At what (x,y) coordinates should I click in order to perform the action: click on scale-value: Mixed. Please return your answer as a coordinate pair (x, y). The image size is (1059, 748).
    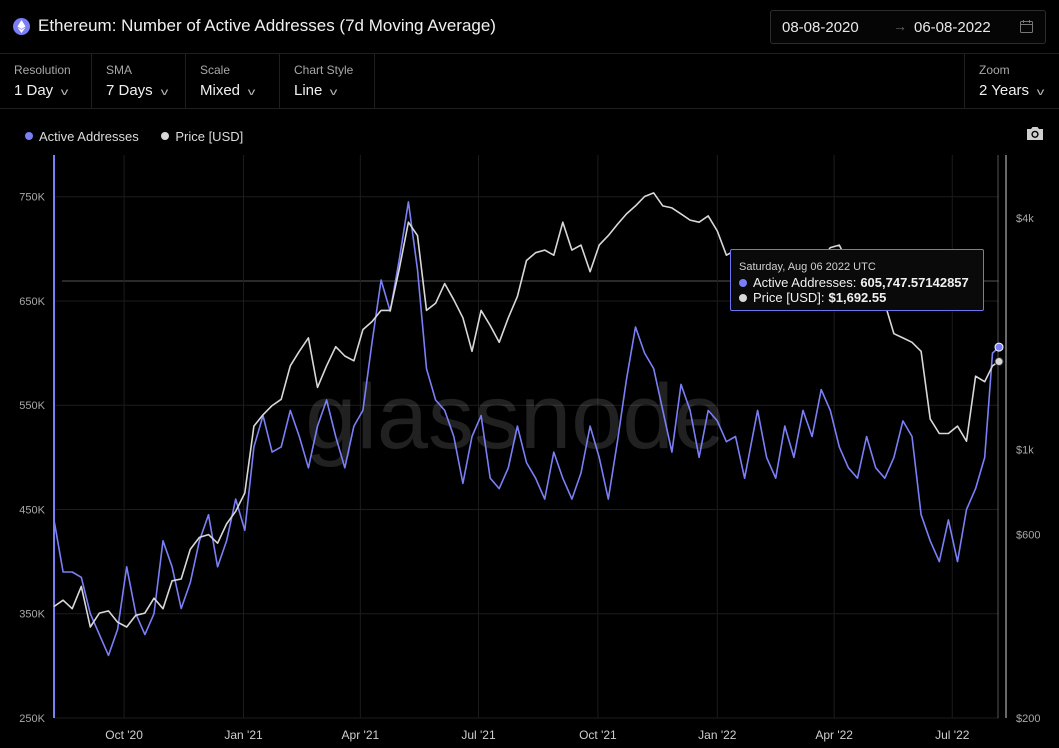
    Looking at the image, I should click on (220, 90).